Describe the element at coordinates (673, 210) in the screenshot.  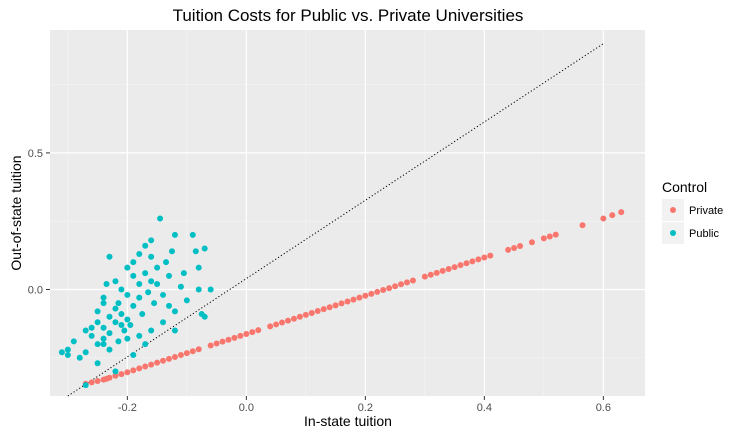
I see `legend-key-private` at that location.